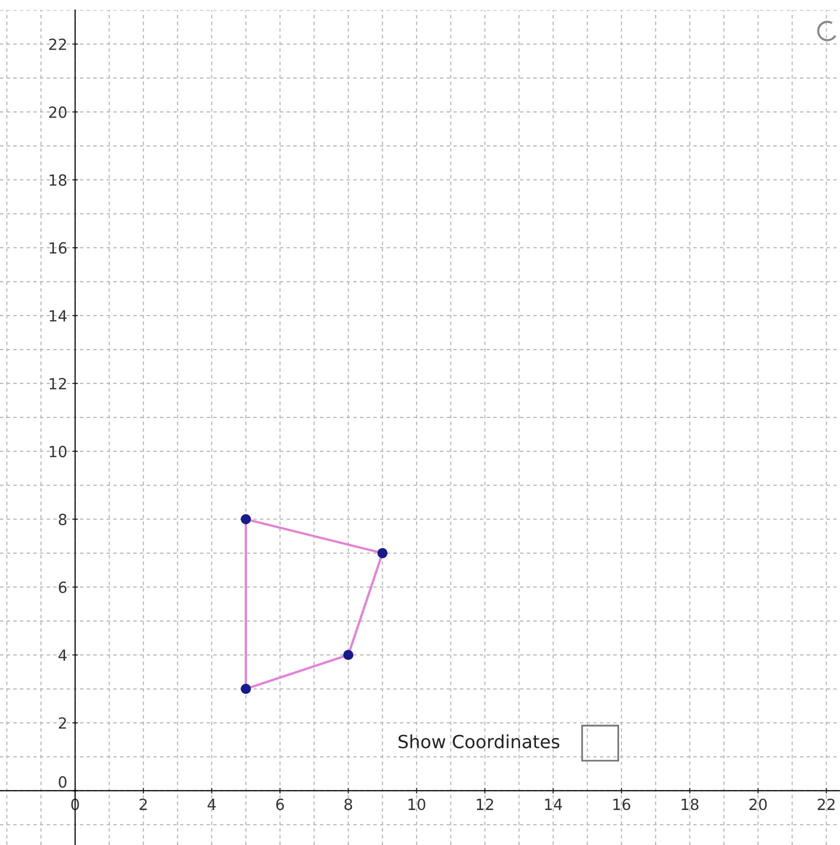 The height and width of the screenshot is (845, 840). I want to click on y-tick-label: 12, so click(58, 384).